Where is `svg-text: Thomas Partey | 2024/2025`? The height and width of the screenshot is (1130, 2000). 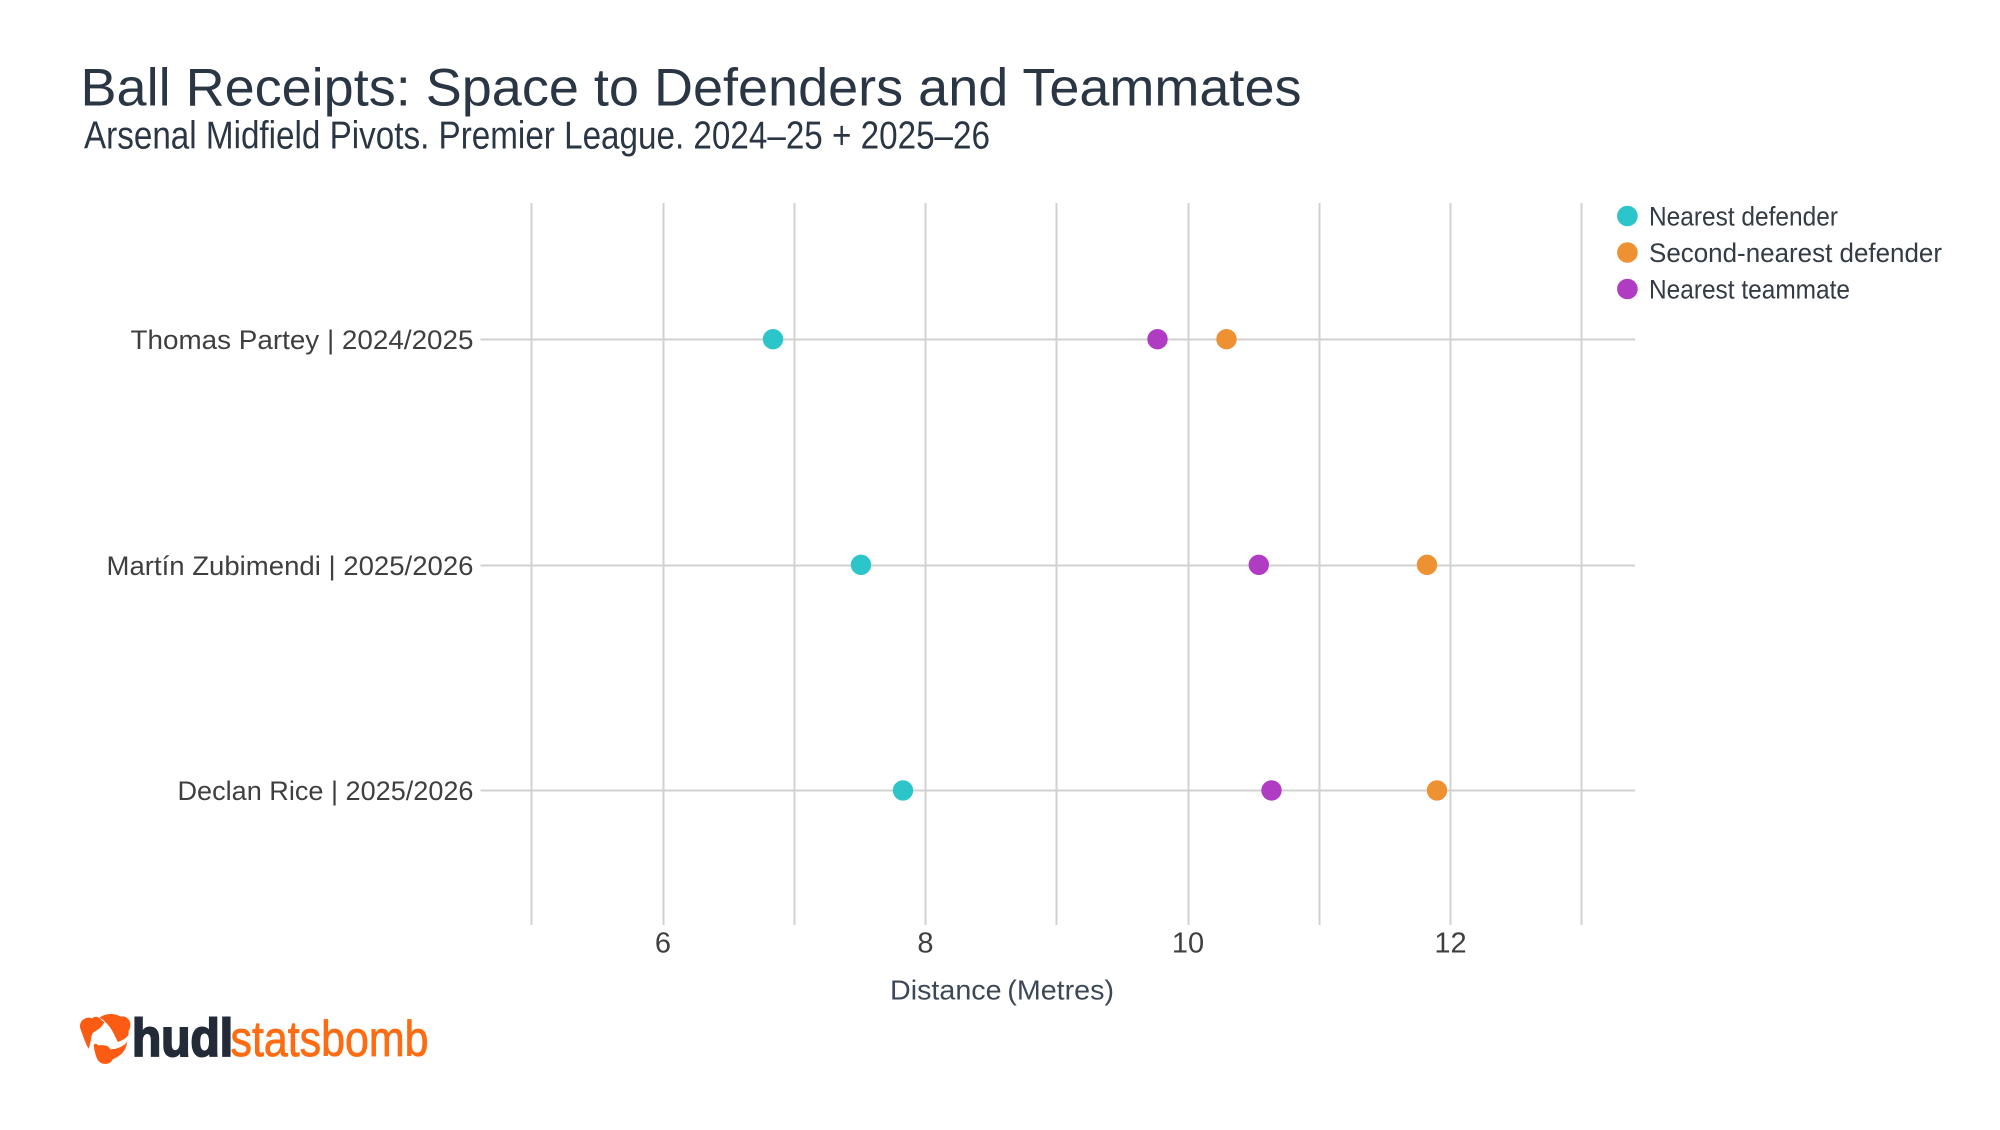 svg-text: Thomas Partey | 2024/2025 is located at coordinates (302, 340).